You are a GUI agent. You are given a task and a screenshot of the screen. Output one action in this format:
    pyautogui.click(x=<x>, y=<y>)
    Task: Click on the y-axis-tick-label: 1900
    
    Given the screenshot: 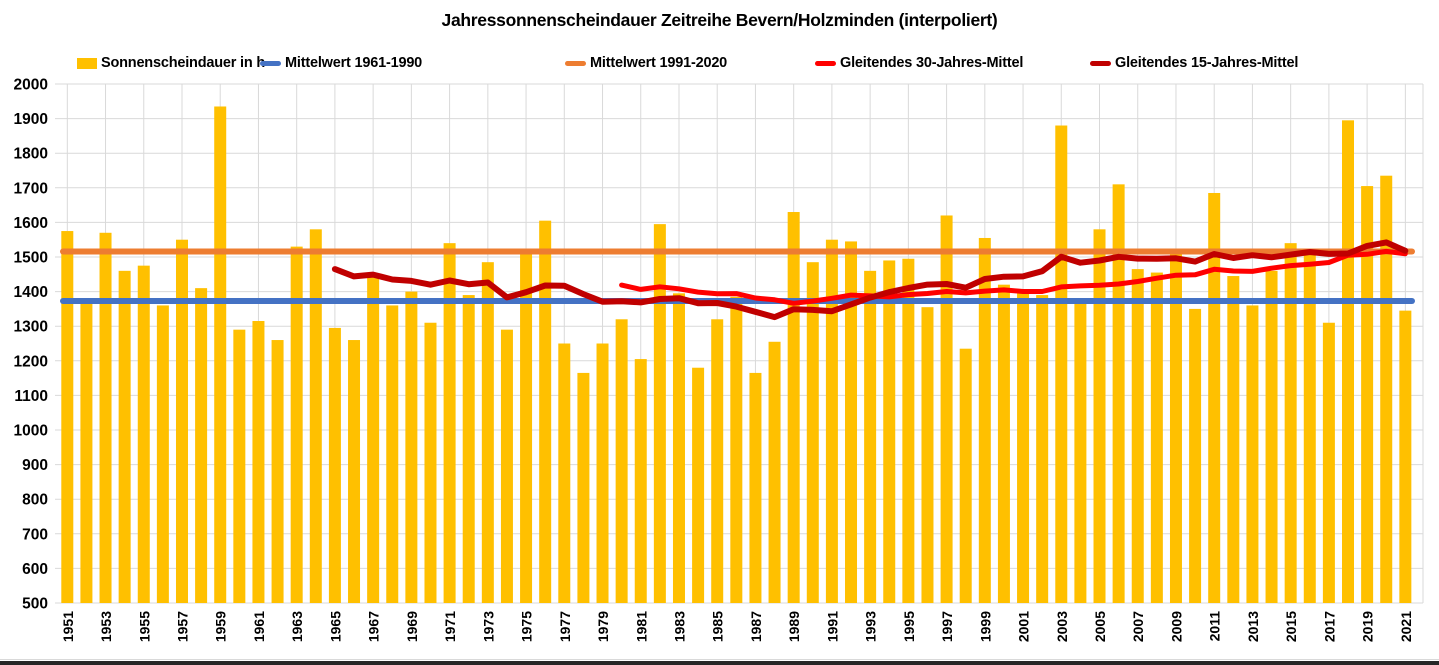 What is the action you would take?
    pyautogui.click(x=31, y=119)
    